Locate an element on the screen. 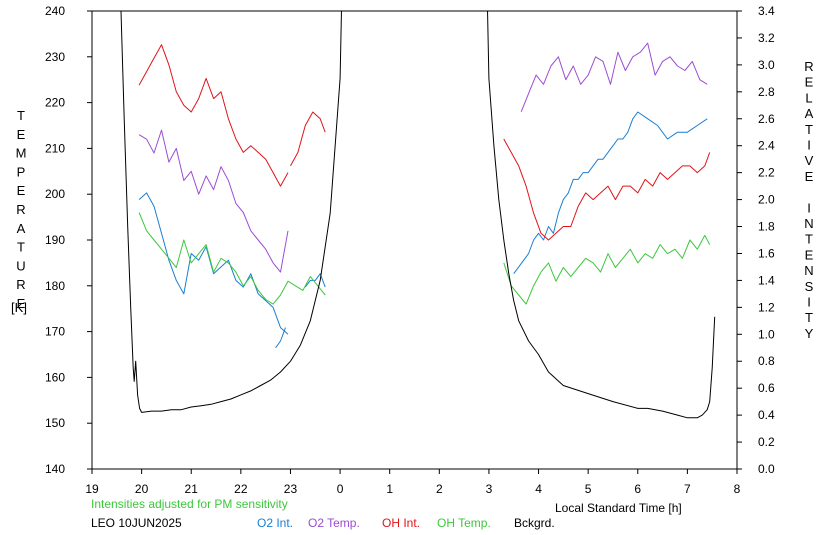  site-date-label: LEO 10JUN2025 is located at coordinates (136, 523).